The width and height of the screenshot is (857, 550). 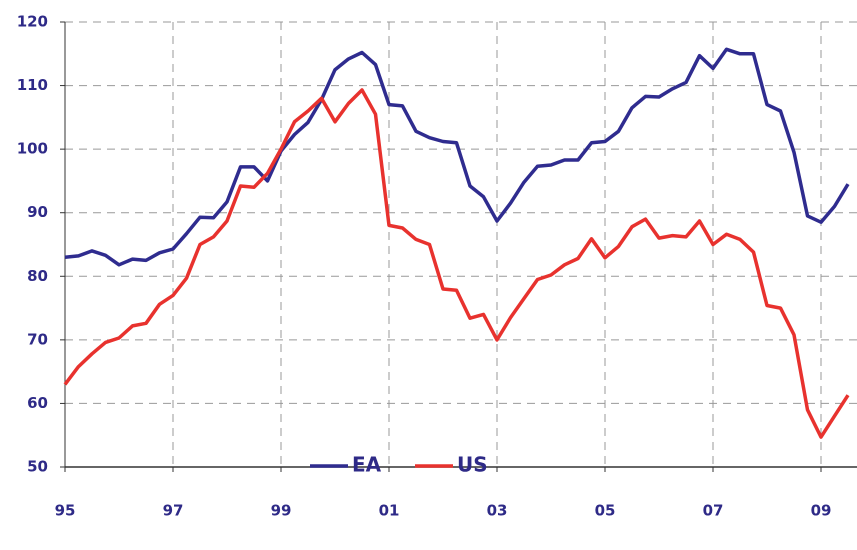 What do you see at coordinates (389, 511) in the screenshot?
I see `x-tick-label: 01` at bounding box center [389, 511].